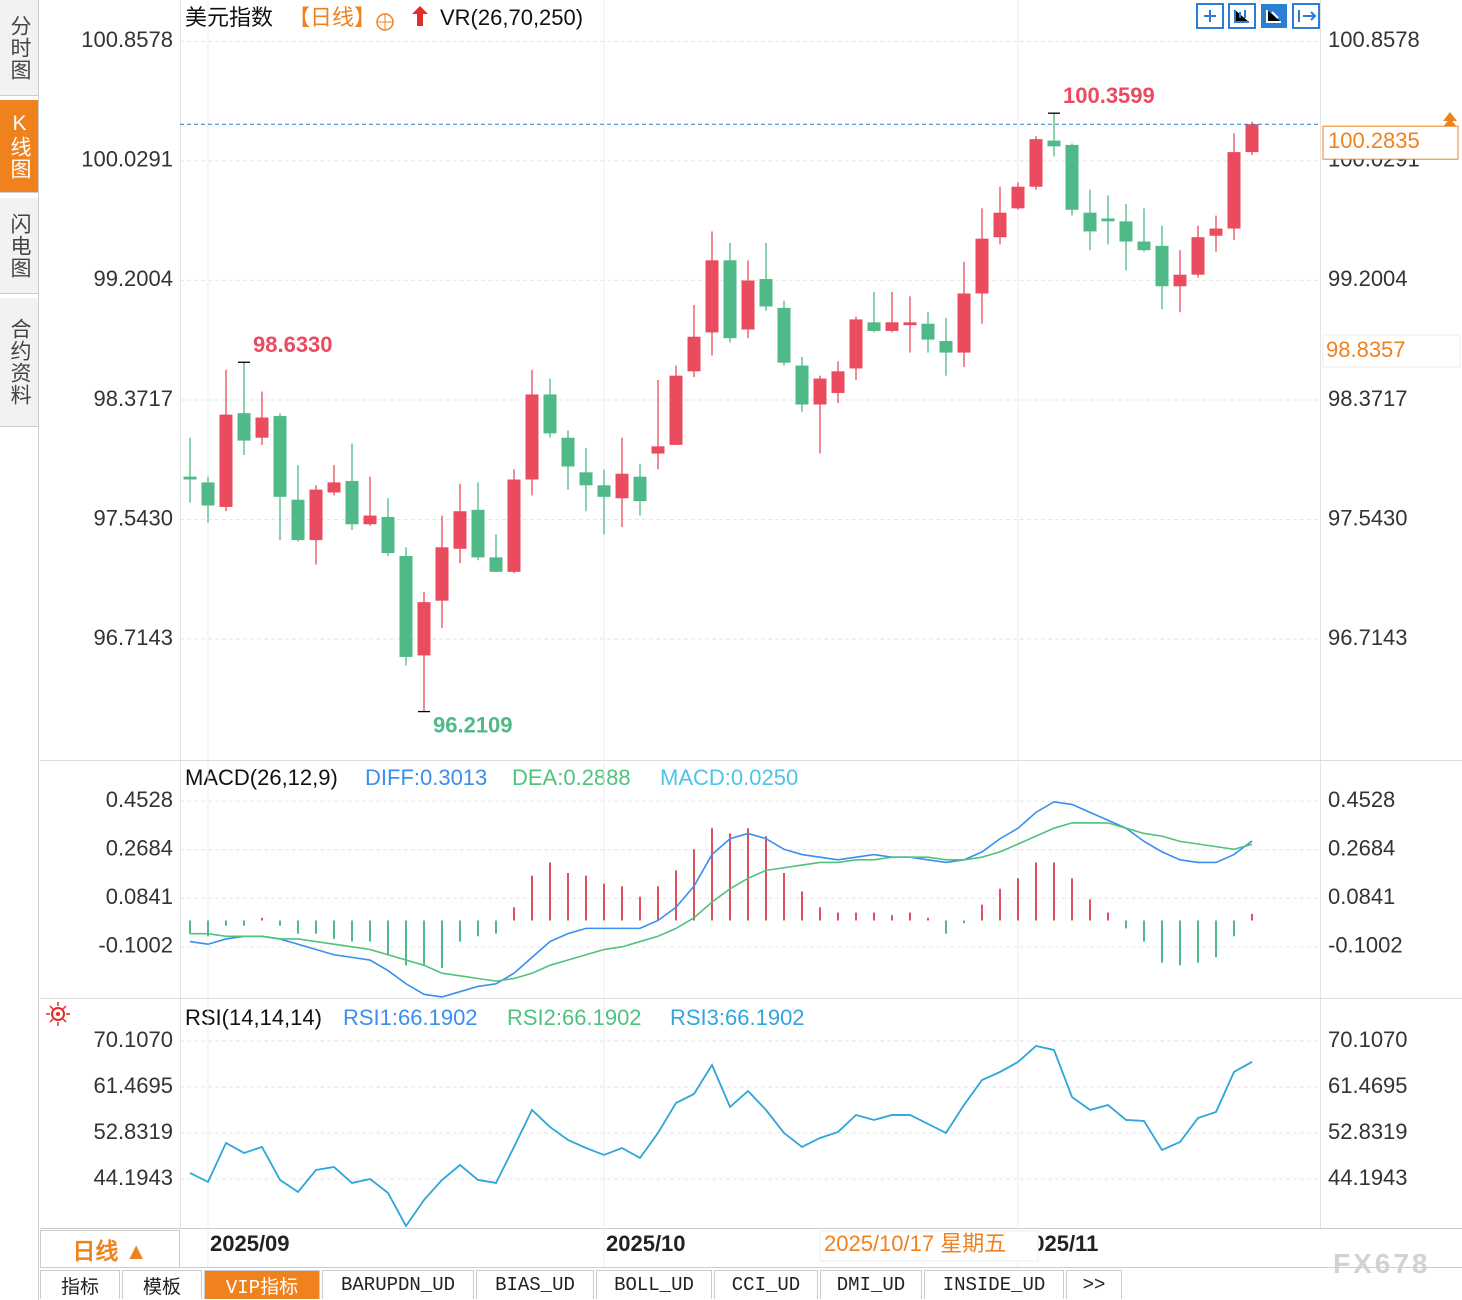  What do you see at coordinates (1368, 637) in the screenshot?
I see `y-tick-label-right: 96.7143` at bounding box center [1368, 637].